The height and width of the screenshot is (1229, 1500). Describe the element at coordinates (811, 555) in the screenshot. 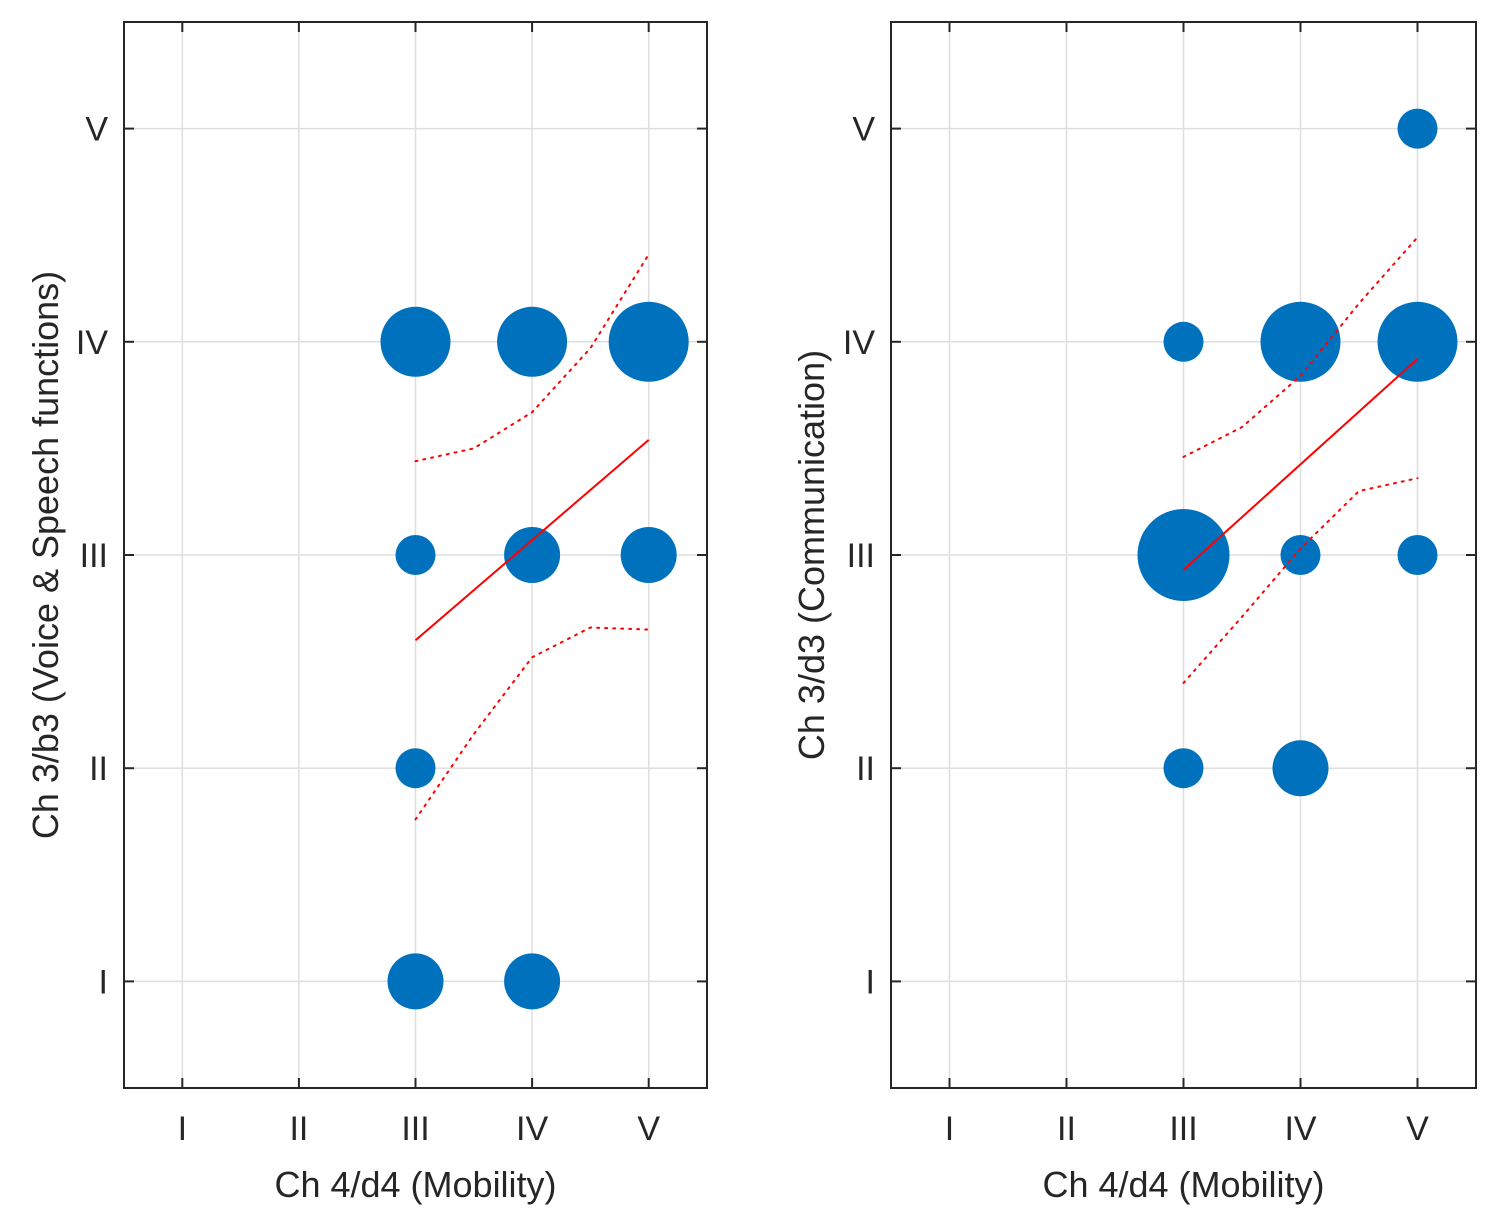

I see `y-axis-label: Ch 3/d3 (Communication)` at that location.